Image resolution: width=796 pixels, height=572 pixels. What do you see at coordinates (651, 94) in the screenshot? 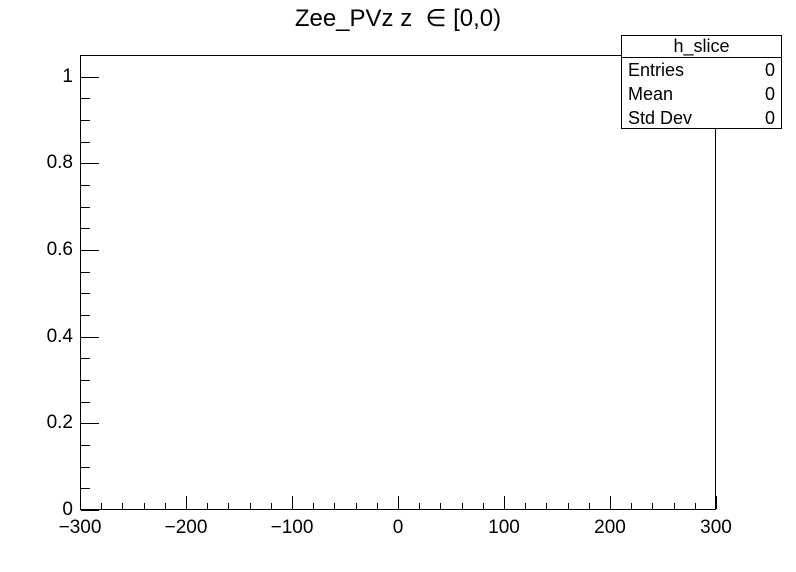
I see `stats-label: Mean` at bounding box center [651, 94].